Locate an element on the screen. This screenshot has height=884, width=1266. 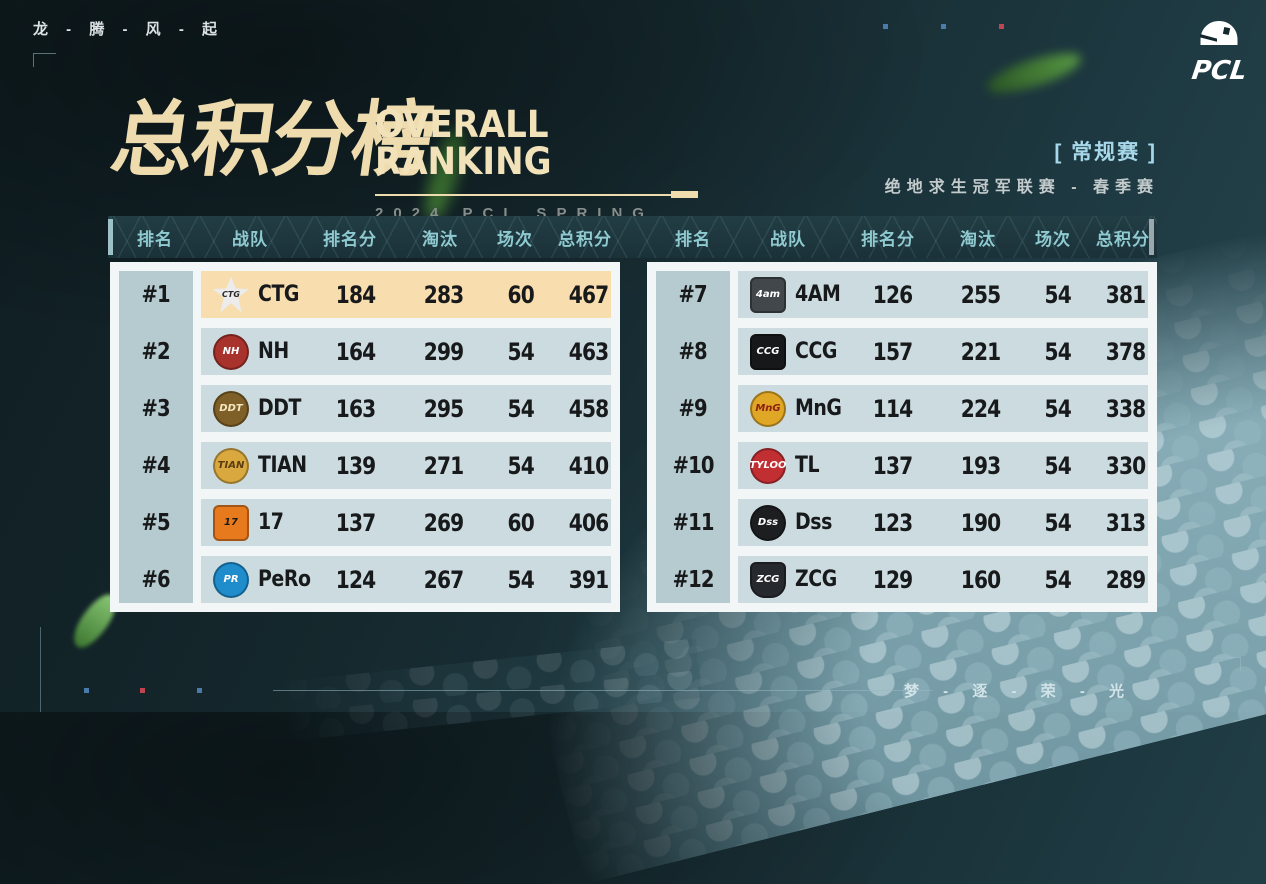
table-row: DDT DDT 163 295 54 458 is located at coordinates (406, 408).